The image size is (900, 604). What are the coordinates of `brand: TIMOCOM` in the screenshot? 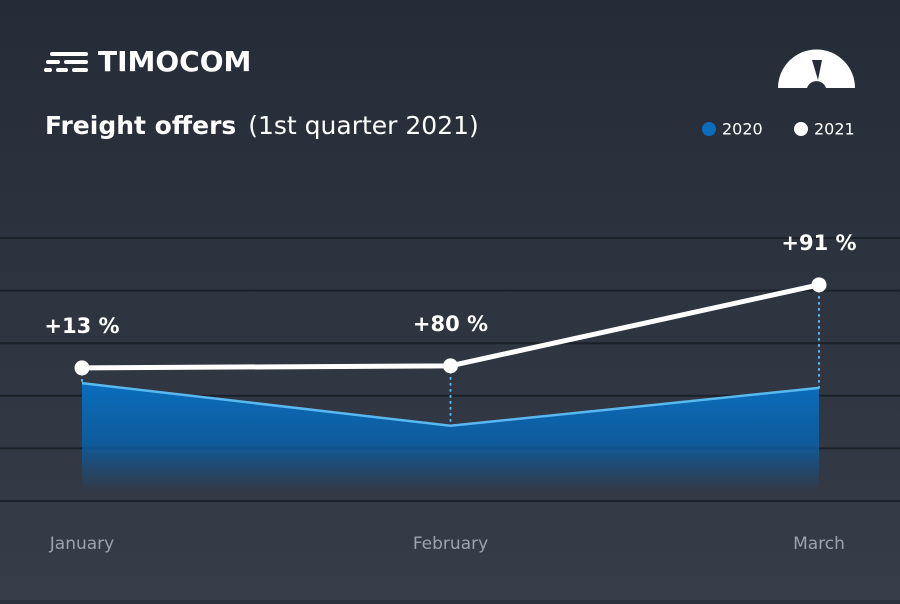 It's located at (174, 61).